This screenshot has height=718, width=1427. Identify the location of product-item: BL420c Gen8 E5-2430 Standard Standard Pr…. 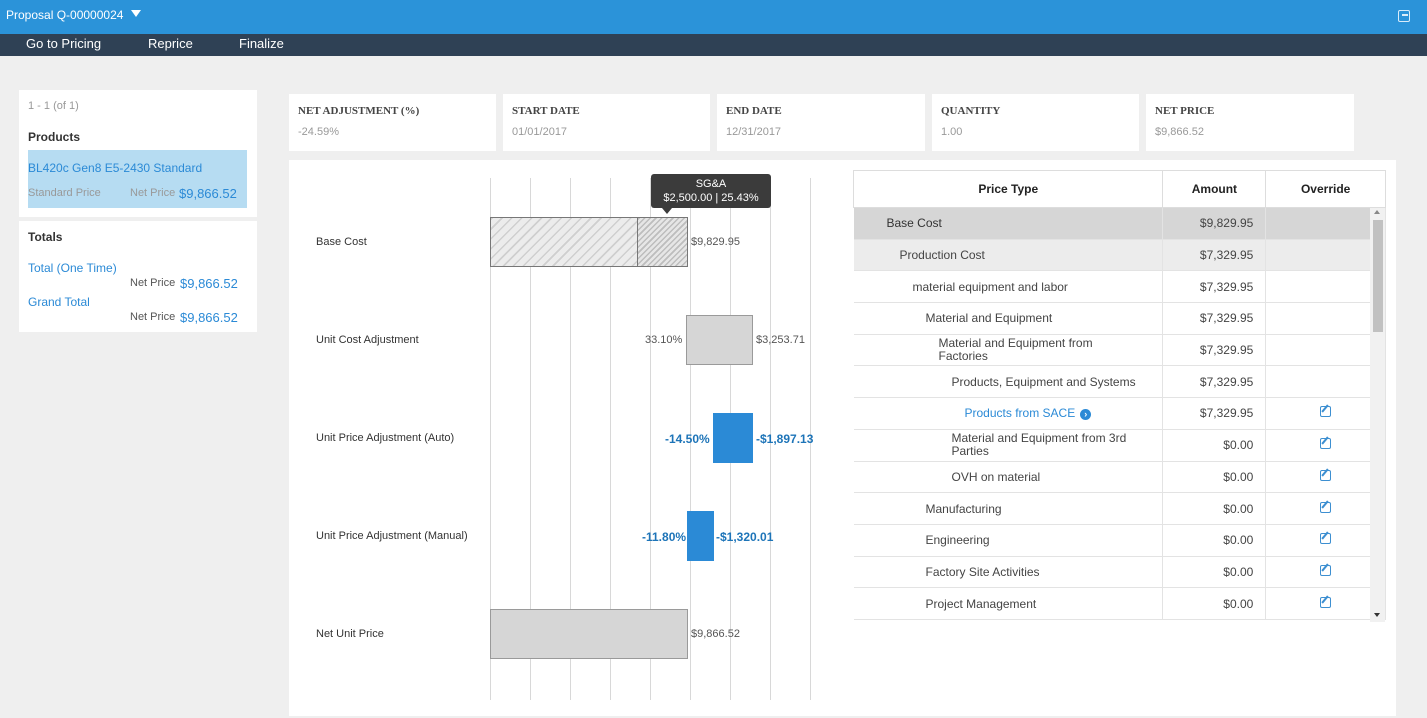
(137, 179).